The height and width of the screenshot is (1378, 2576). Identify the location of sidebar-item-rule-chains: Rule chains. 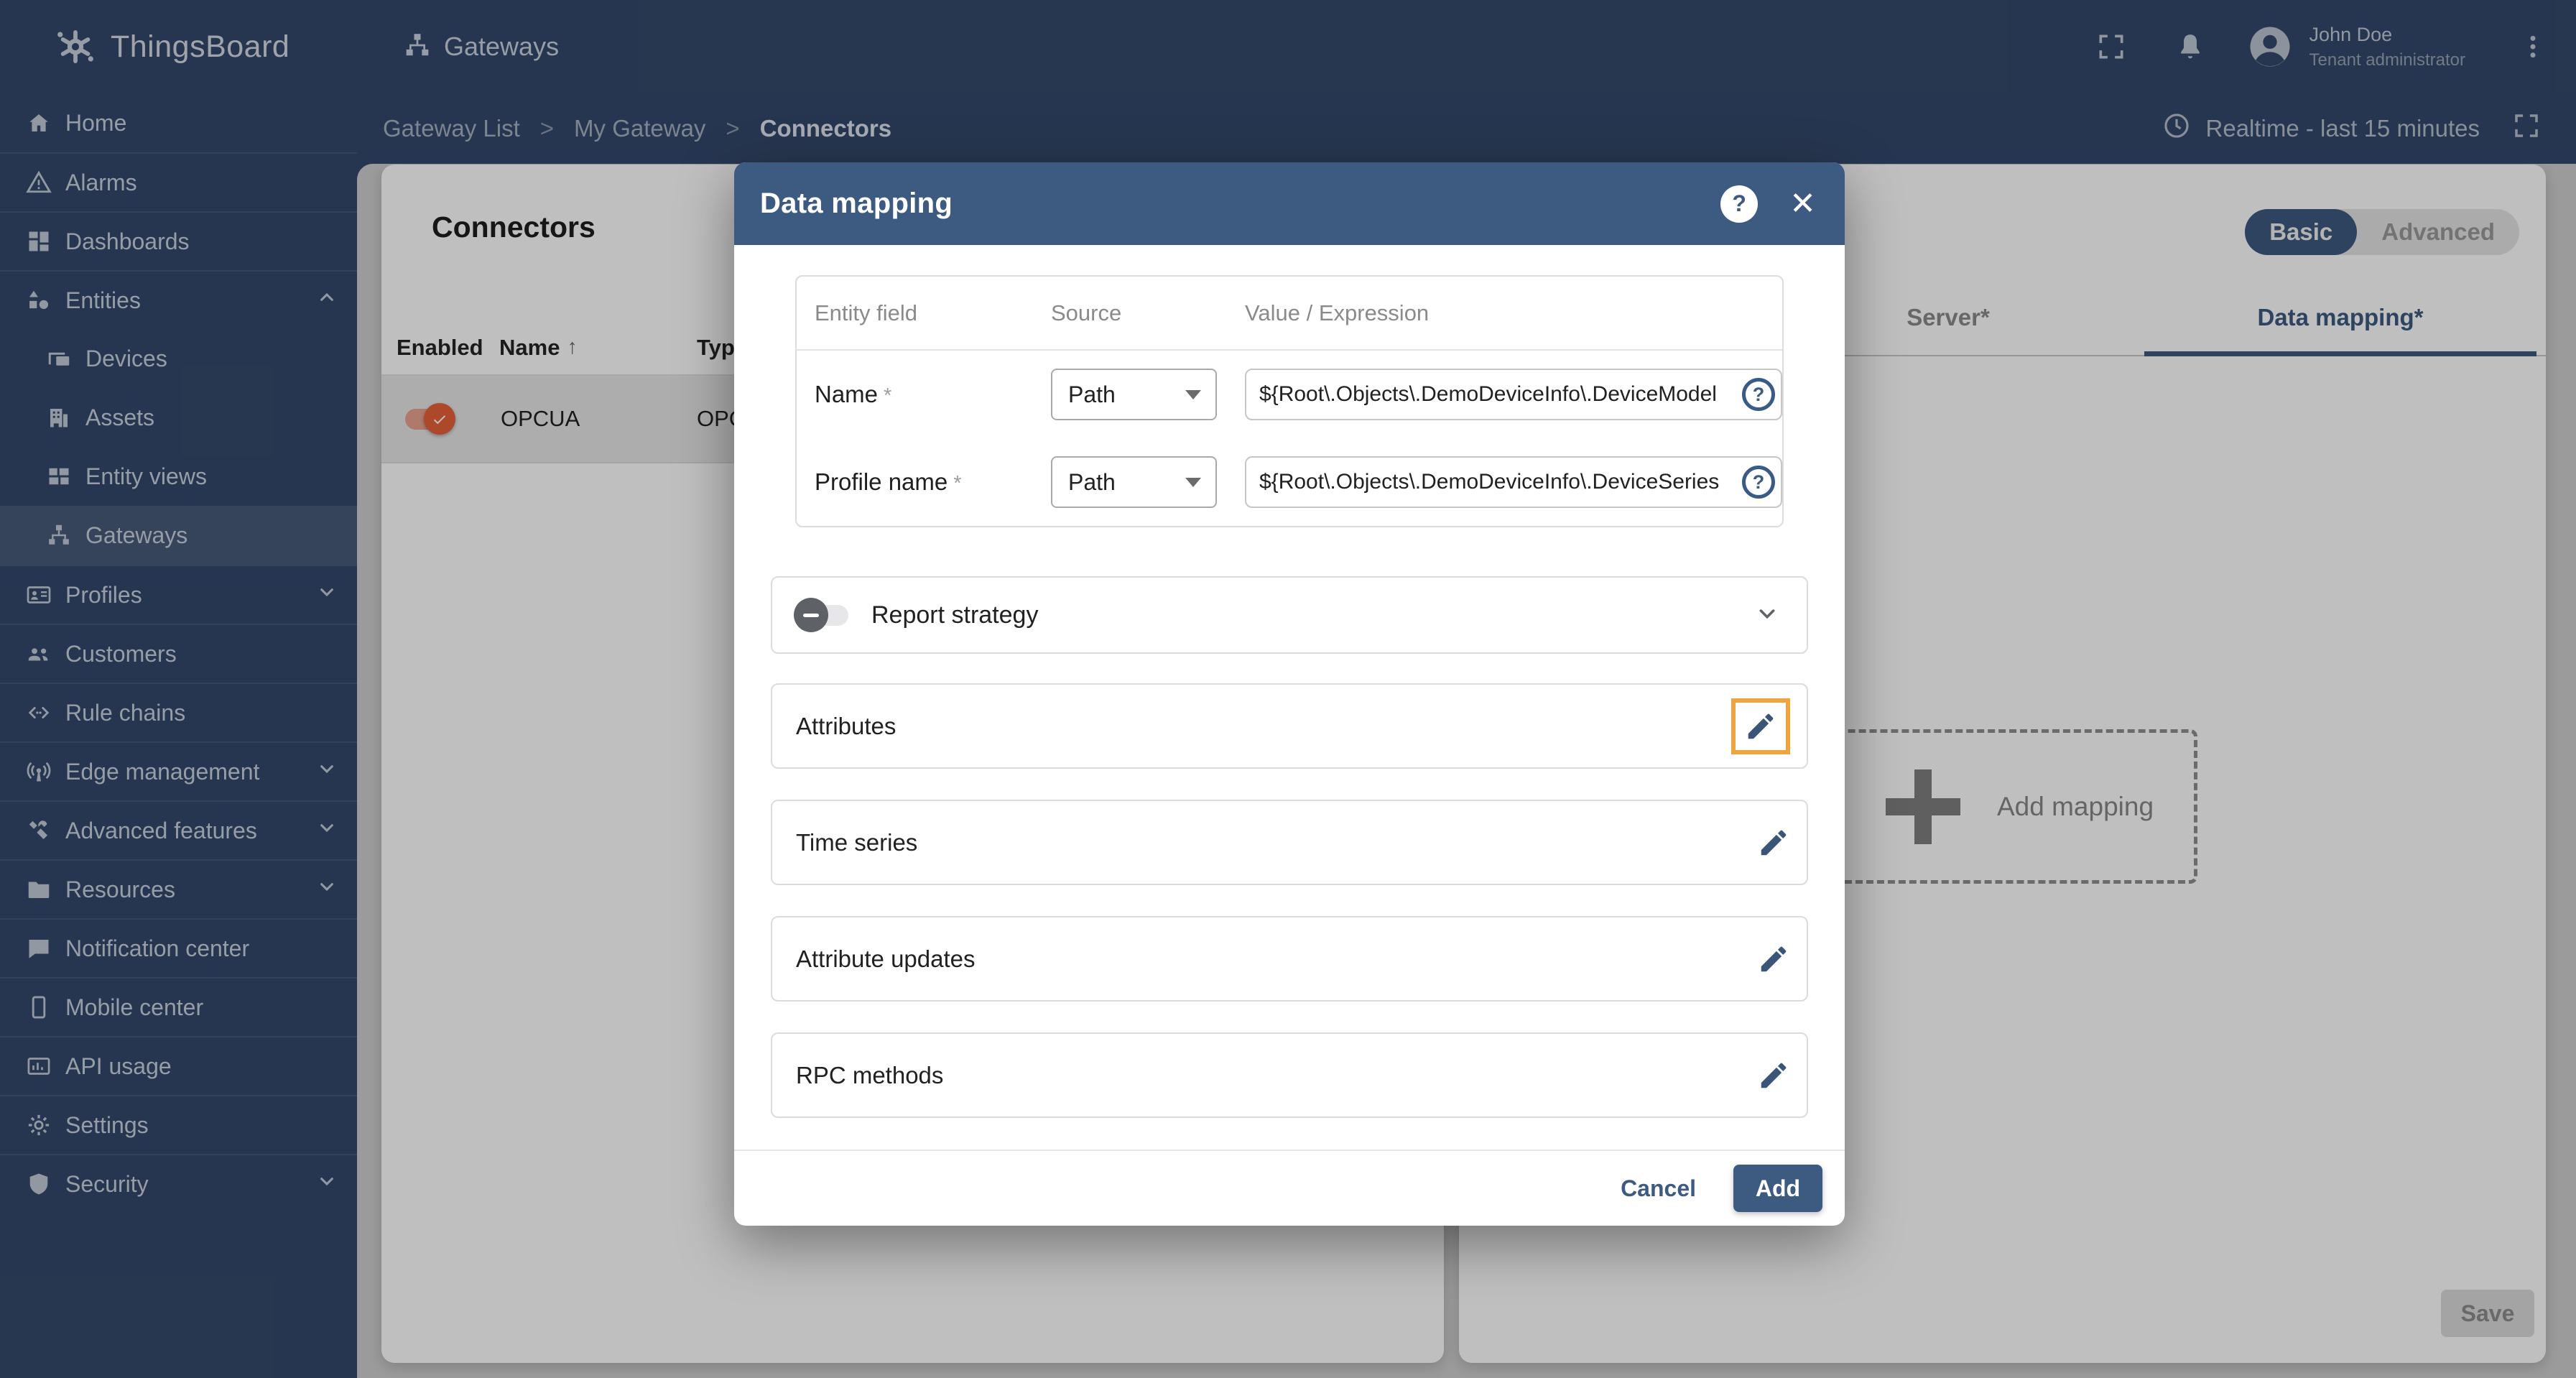
(178, 712).